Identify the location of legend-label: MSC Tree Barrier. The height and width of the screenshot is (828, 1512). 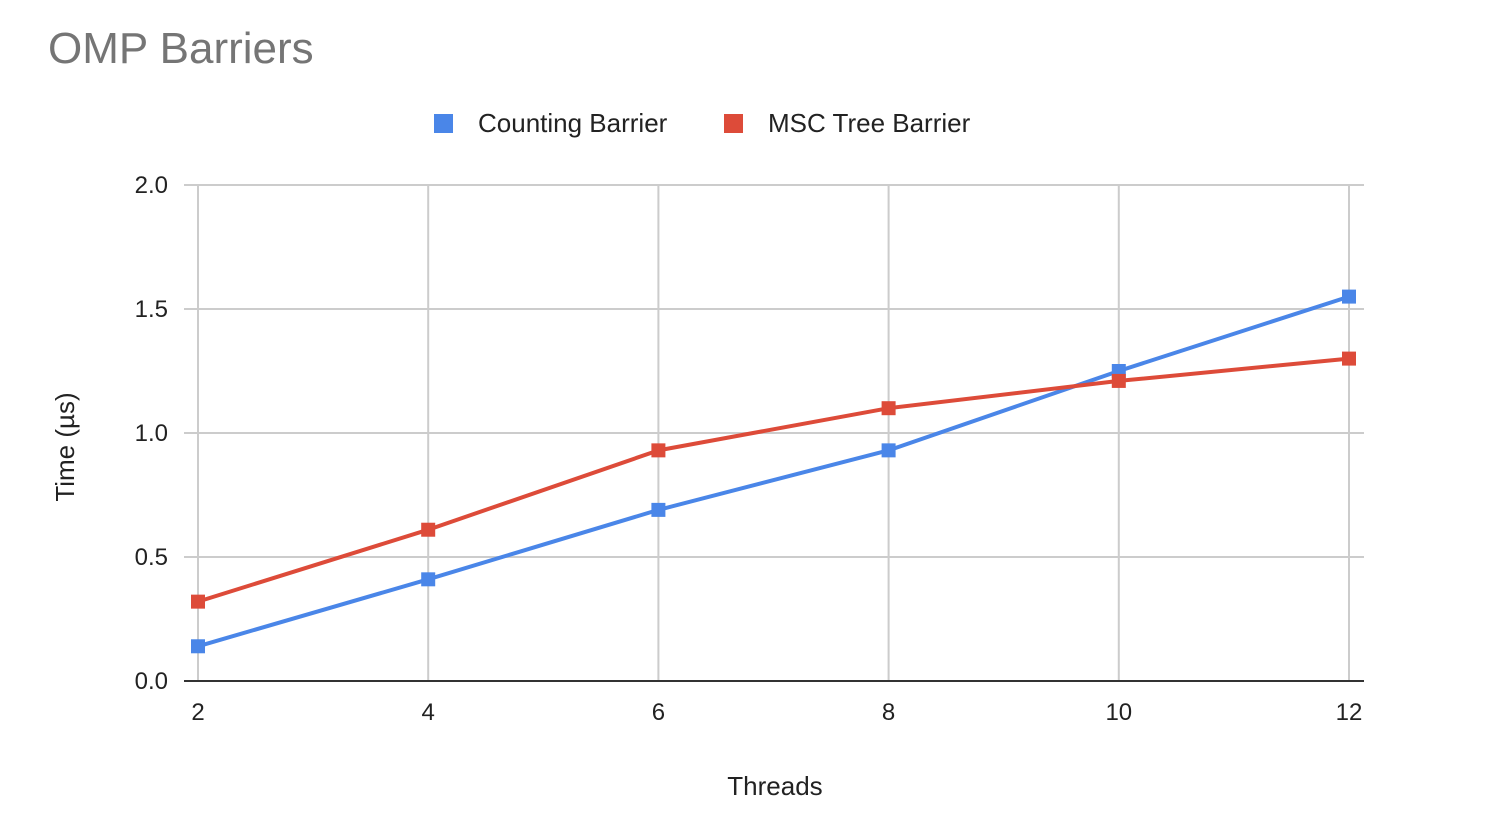
(869, 123).